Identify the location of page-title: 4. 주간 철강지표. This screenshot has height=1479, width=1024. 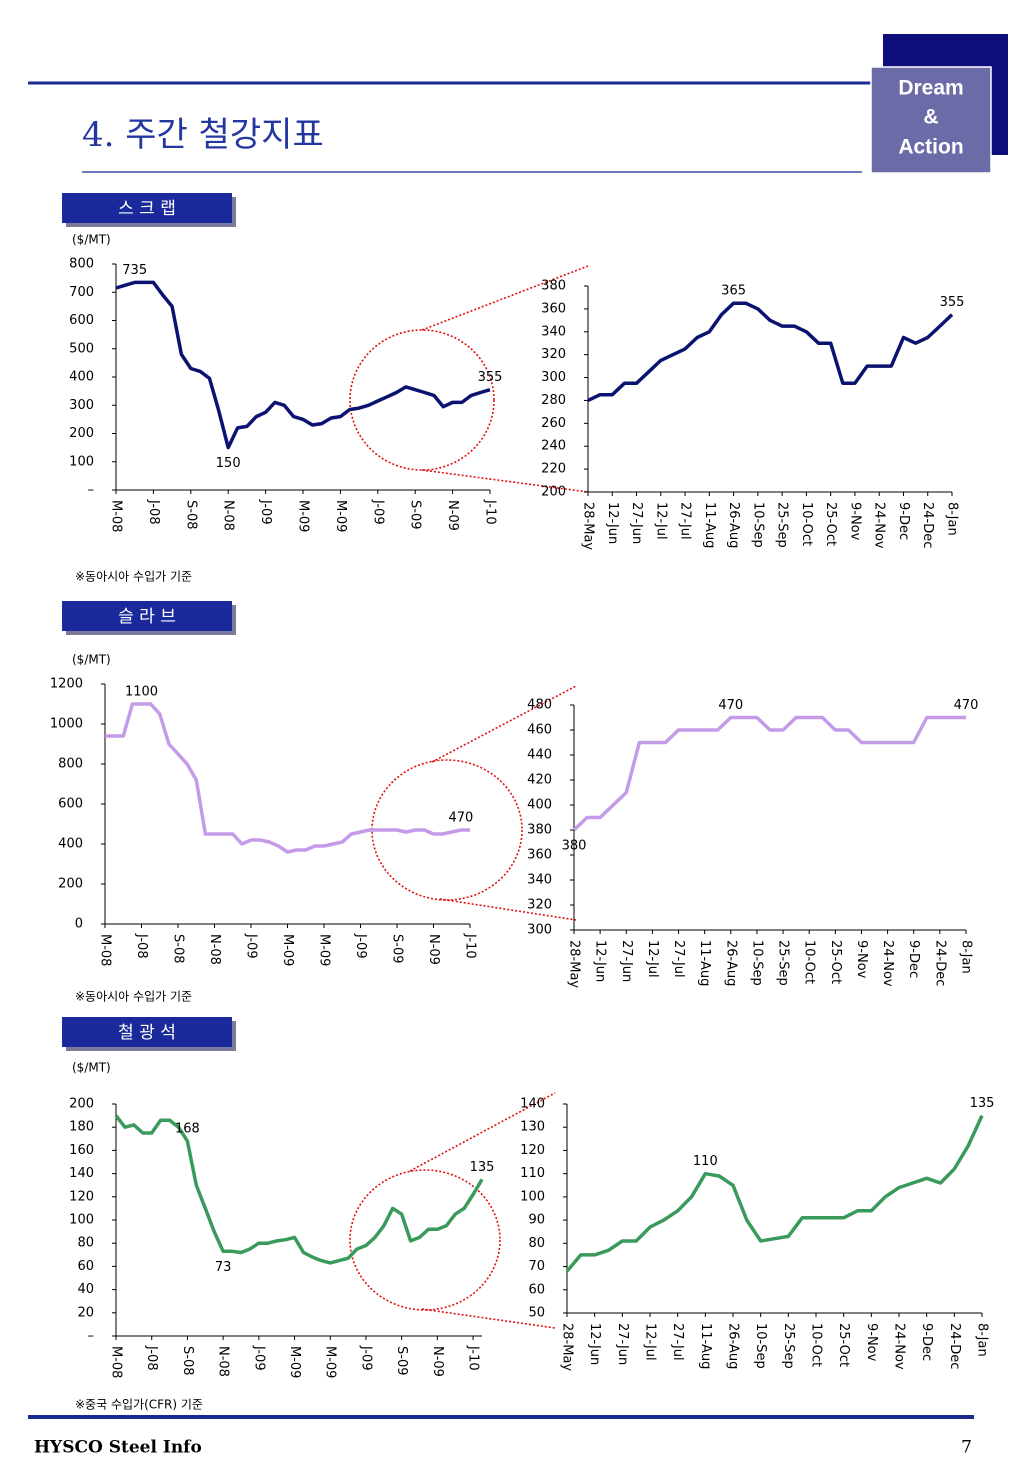
(203, 135).